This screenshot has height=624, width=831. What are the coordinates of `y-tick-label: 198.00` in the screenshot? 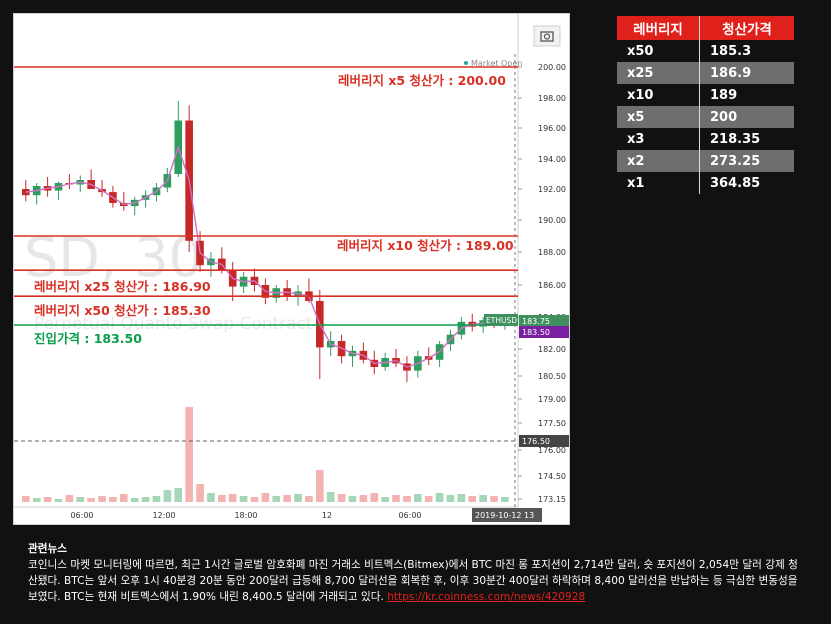 It's located at (552, 98).